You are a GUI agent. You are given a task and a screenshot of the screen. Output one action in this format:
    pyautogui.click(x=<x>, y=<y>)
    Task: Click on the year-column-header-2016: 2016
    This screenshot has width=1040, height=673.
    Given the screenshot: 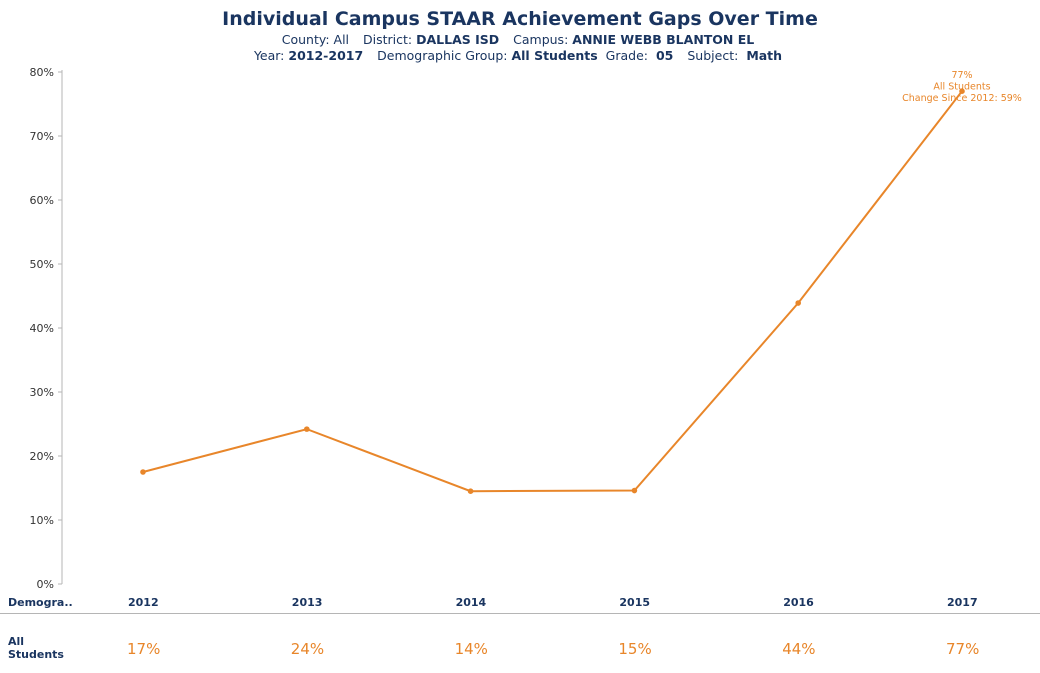 What is the action you would take?
    pyautogui.click(x=798, y=602)
    